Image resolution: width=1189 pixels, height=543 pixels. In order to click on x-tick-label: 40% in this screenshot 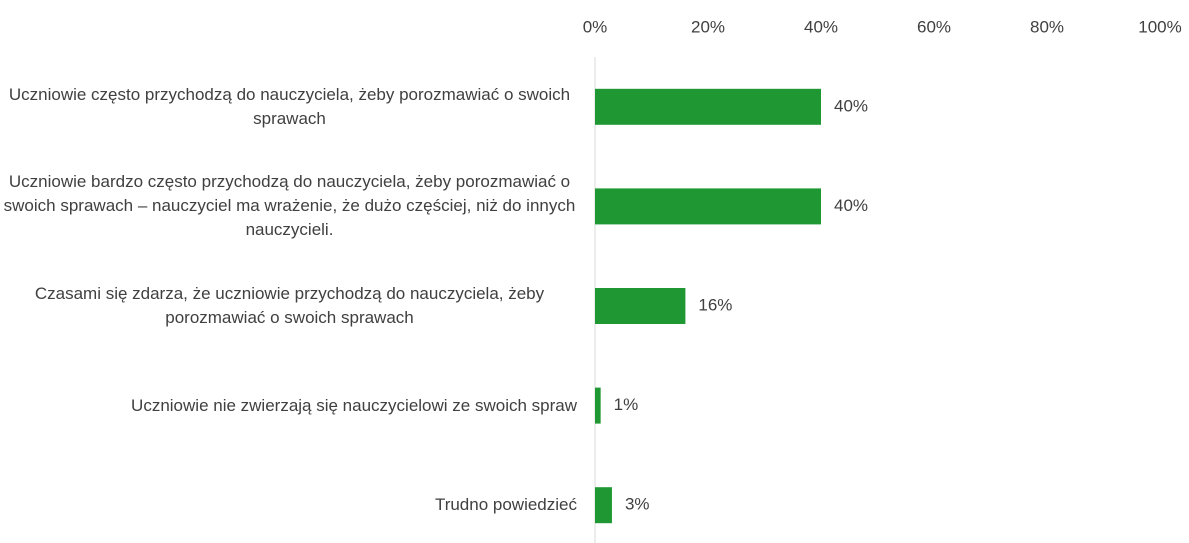, I will do `click(821, 26)`.